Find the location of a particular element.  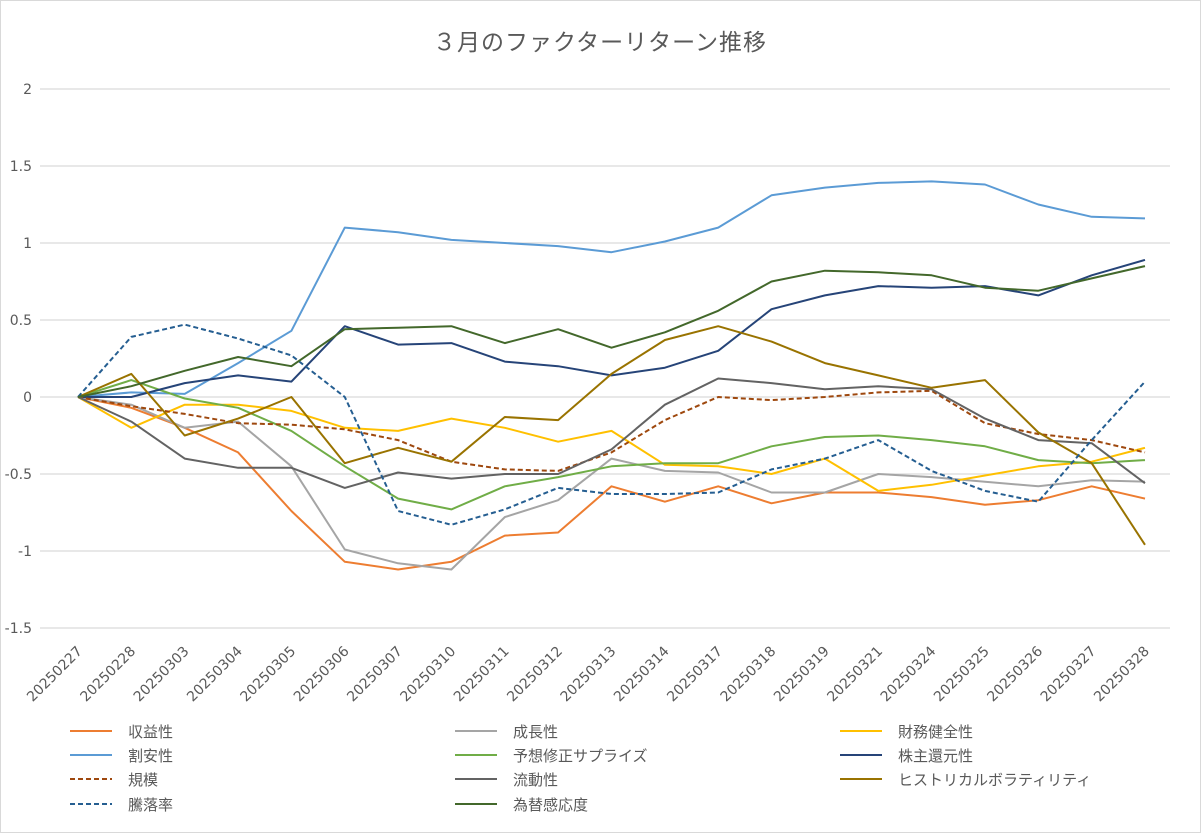

x-tick-label: 20250318 is located at coordinates (749, 675).